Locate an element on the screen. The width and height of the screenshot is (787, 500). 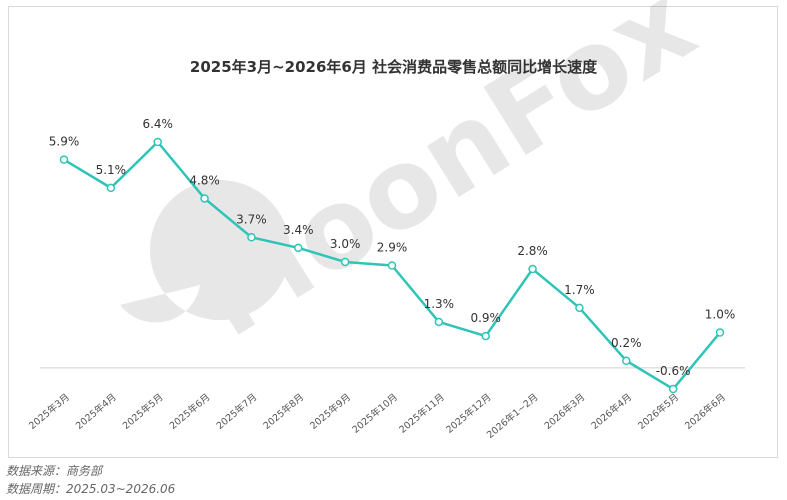
data-period: 数据周期：2025.03~2026.06 is located at coordinates (91, 489).